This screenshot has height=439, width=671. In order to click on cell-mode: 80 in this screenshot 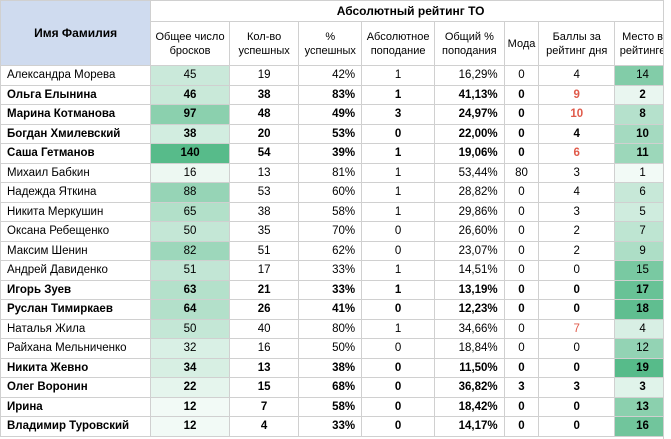, I will do `click(521, 172)`.